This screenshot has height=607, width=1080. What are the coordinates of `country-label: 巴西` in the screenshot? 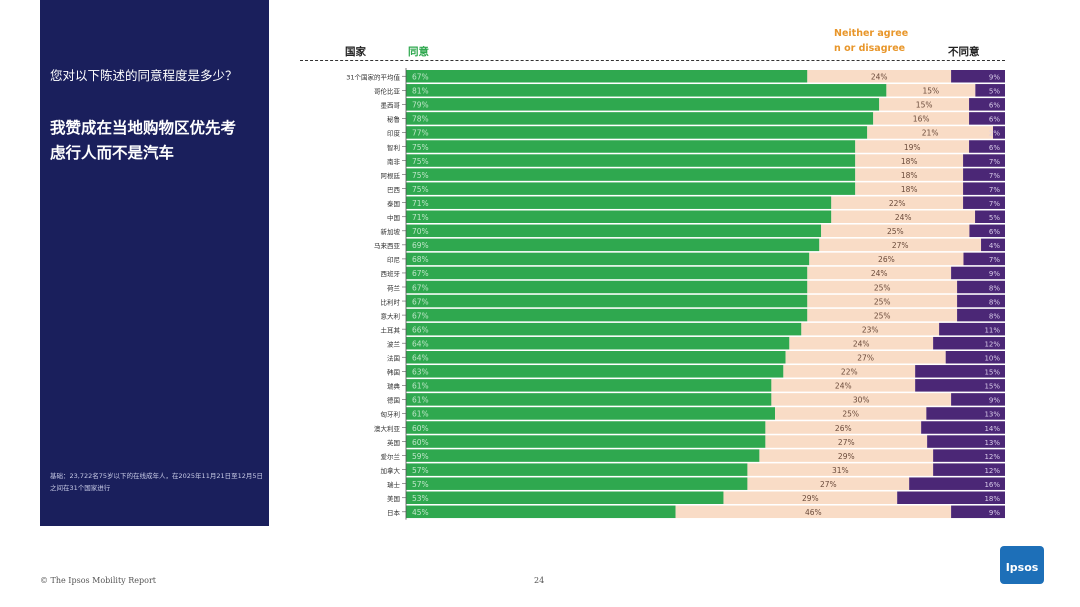 It's located at (394, 190).